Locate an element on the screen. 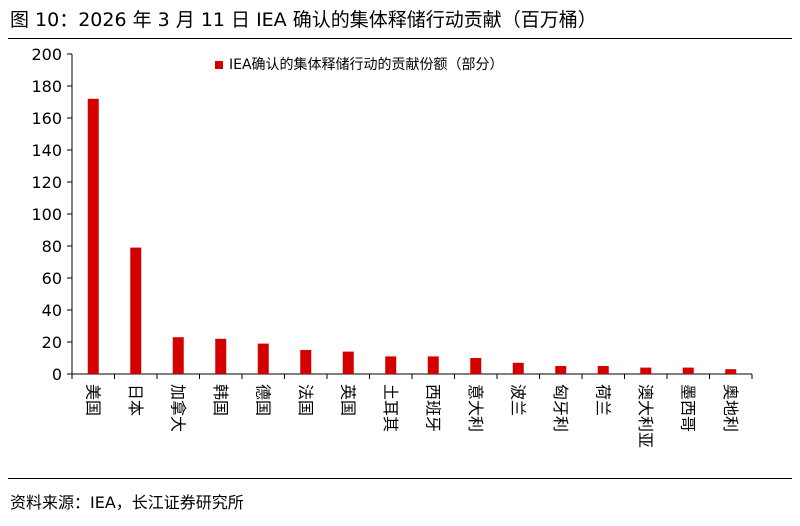  legend: IEA确认的集体释储行动的贡献份额（部分） is located at coordinates (359, 64).